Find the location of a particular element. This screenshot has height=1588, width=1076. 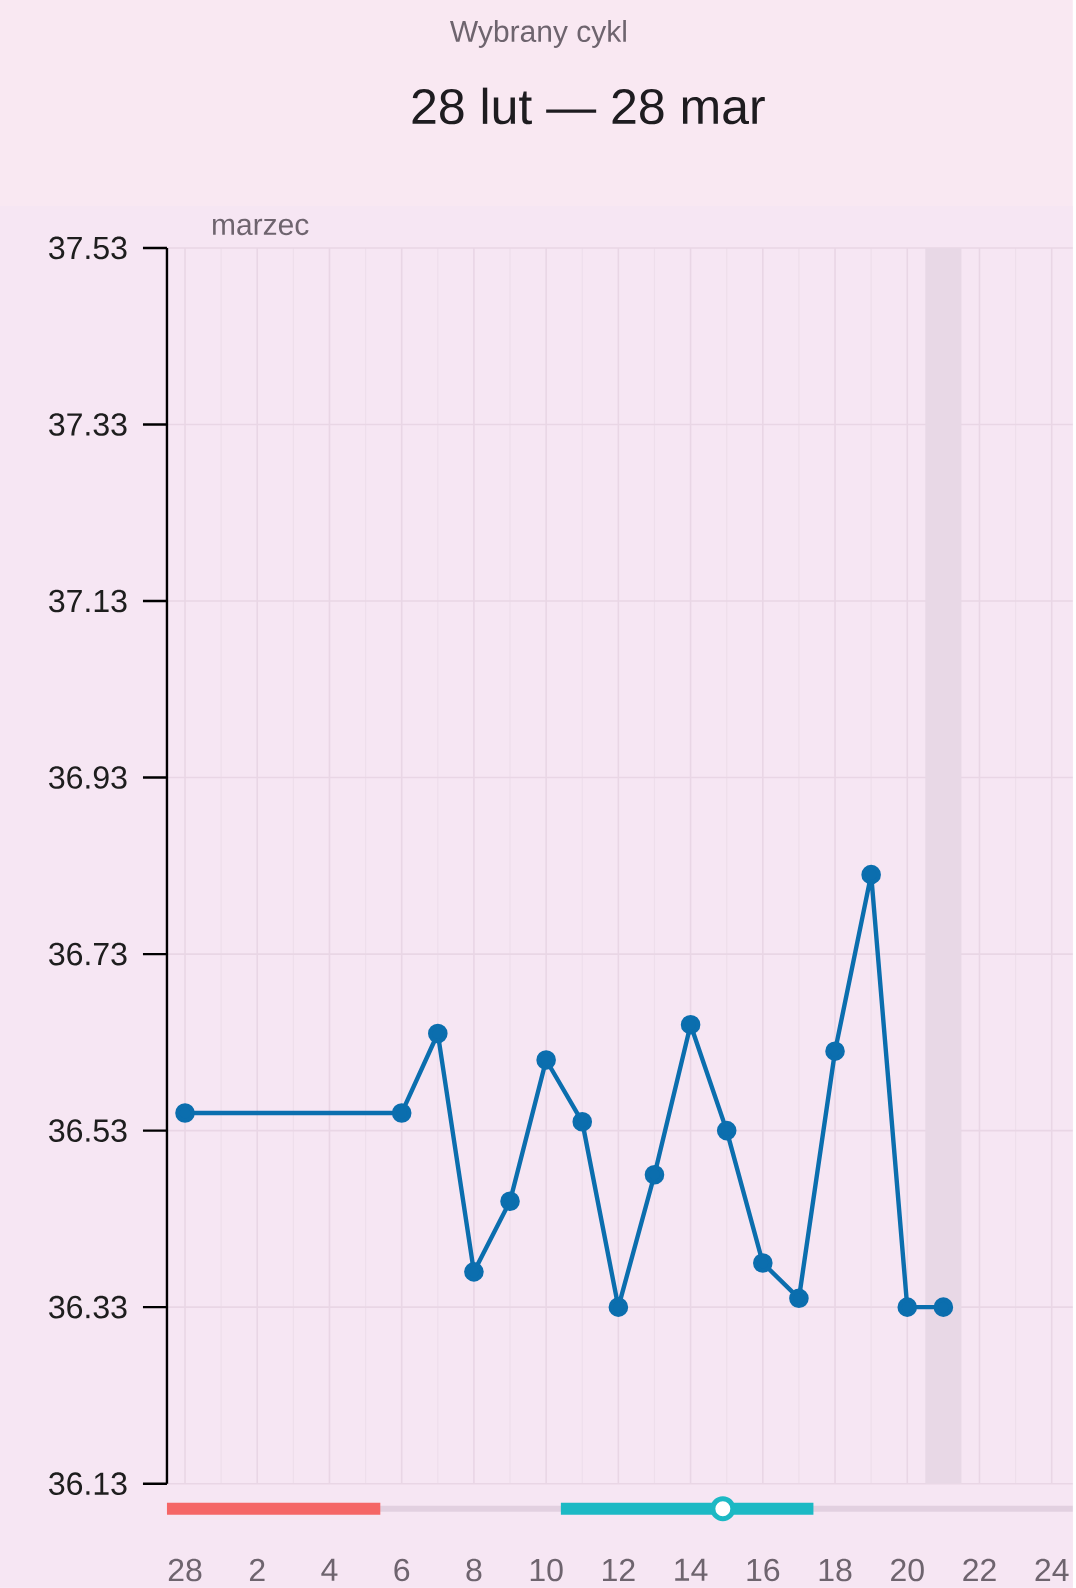

y-tick-label: 37.33 is located at coordinates (88, 424).